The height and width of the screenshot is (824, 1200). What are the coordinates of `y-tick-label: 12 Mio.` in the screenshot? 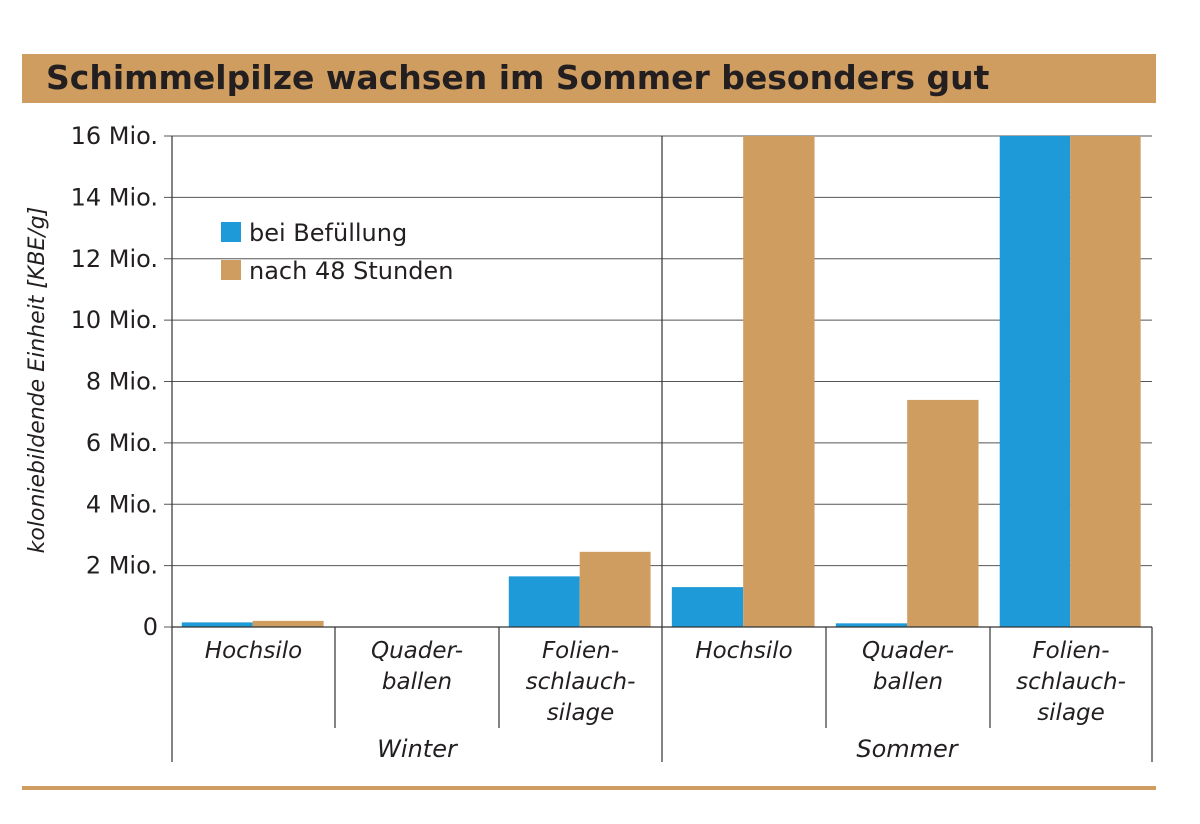 It's located at (114, 259).